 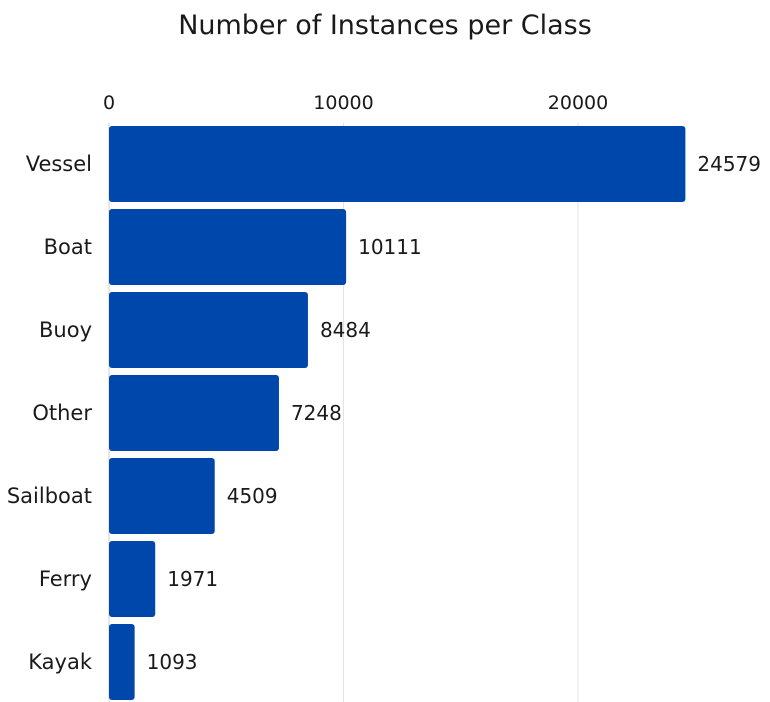 I want to click on x-tick-label: 20000, so click(x=578, y=103).